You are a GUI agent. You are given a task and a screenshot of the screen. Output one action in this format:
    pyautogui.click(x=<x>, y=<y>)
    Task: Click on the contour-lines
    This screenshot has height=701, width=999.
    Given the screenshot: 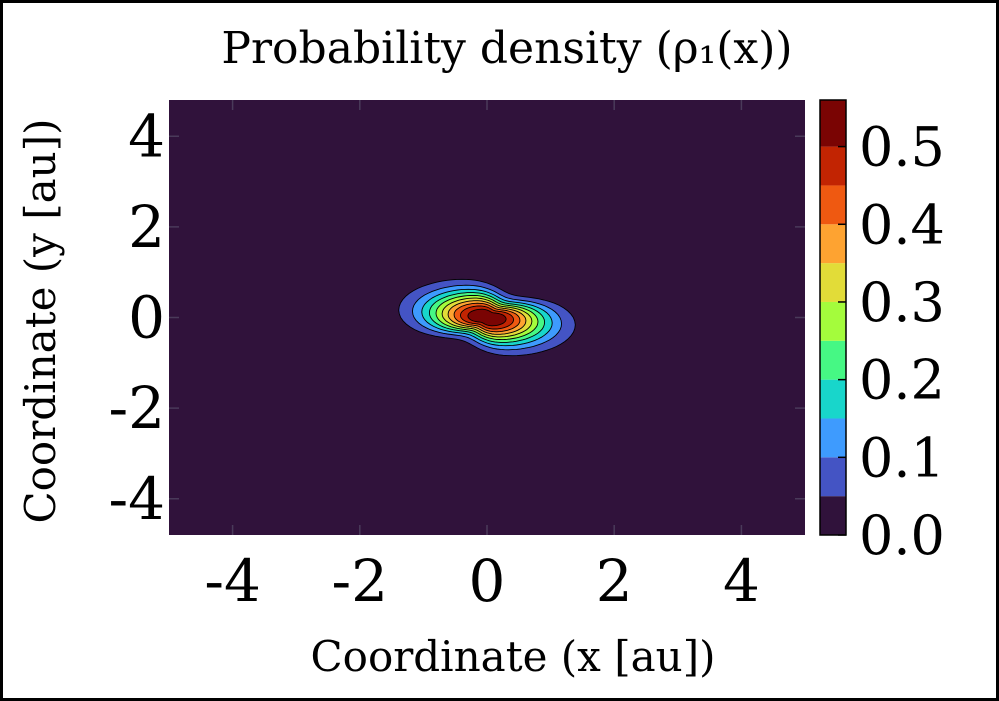 What is the action you would take?
    pyautogui.click(x=487, y=317)
    